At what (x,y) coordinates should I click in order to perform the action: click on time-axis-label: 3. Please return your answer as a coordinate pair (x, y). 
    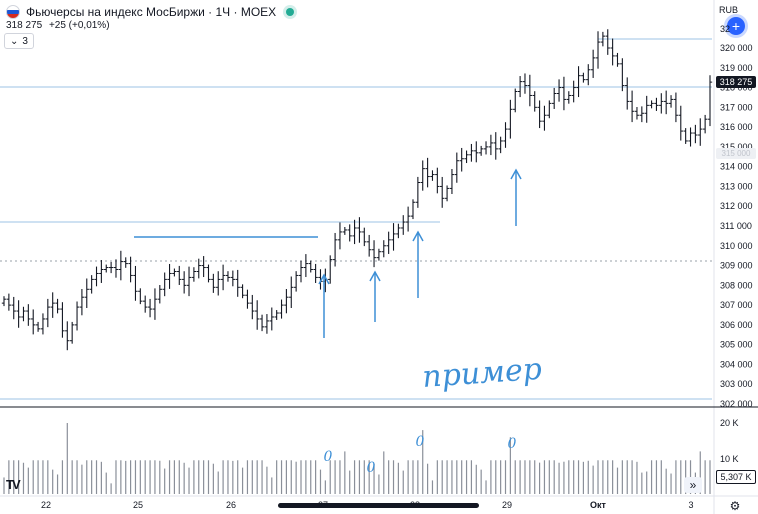
    Looking at the image, I should click on (690, 505).